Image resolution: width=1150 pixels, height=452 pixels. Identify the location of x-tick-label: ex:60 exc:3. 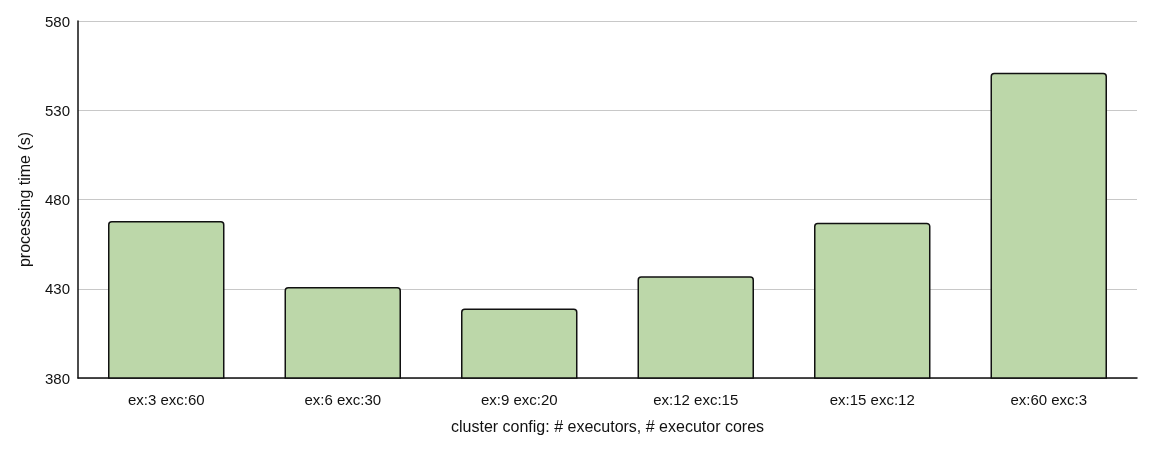
(1049, 399).